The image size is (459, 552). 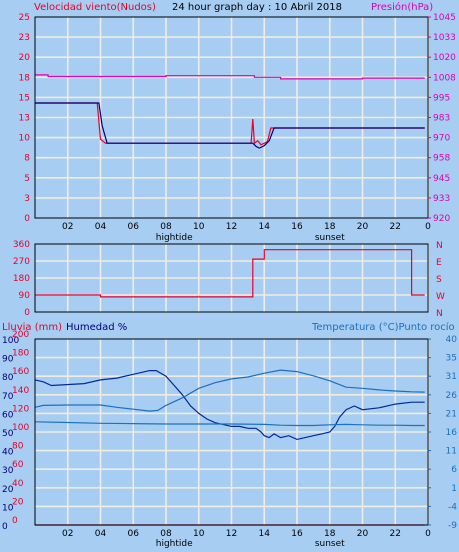 What do you see at coordinates (297, 534) in the screenshot?
I see `x-tick-climate: 16` at bounding box center [297, 534].